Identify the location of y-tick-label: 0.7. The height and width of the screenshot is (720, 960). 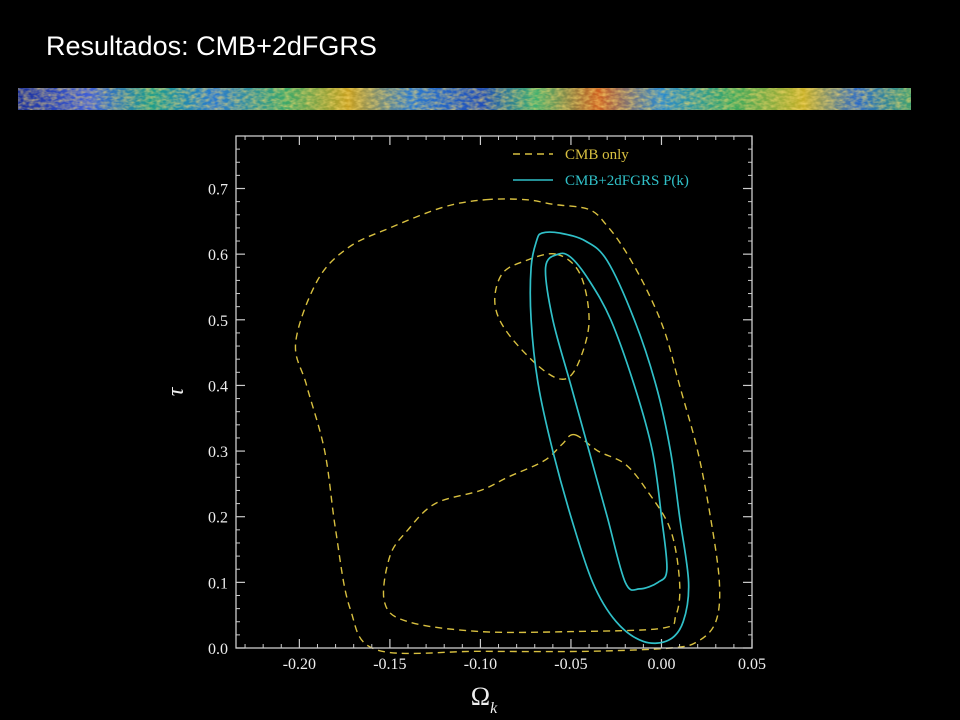
(218, 190).